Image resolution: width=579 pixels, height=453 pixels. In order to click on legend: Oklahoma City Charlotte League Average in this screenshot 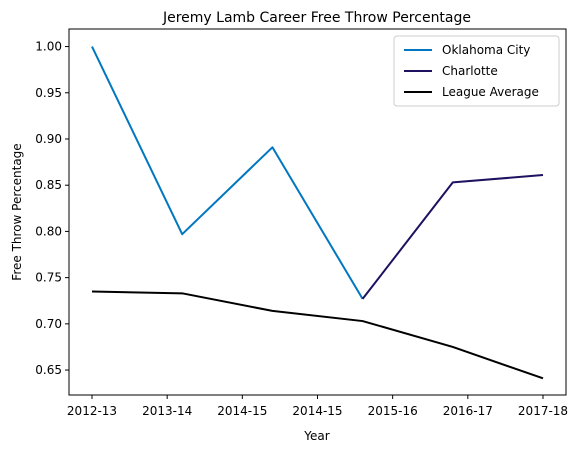, I will do `click(476, 71)`.